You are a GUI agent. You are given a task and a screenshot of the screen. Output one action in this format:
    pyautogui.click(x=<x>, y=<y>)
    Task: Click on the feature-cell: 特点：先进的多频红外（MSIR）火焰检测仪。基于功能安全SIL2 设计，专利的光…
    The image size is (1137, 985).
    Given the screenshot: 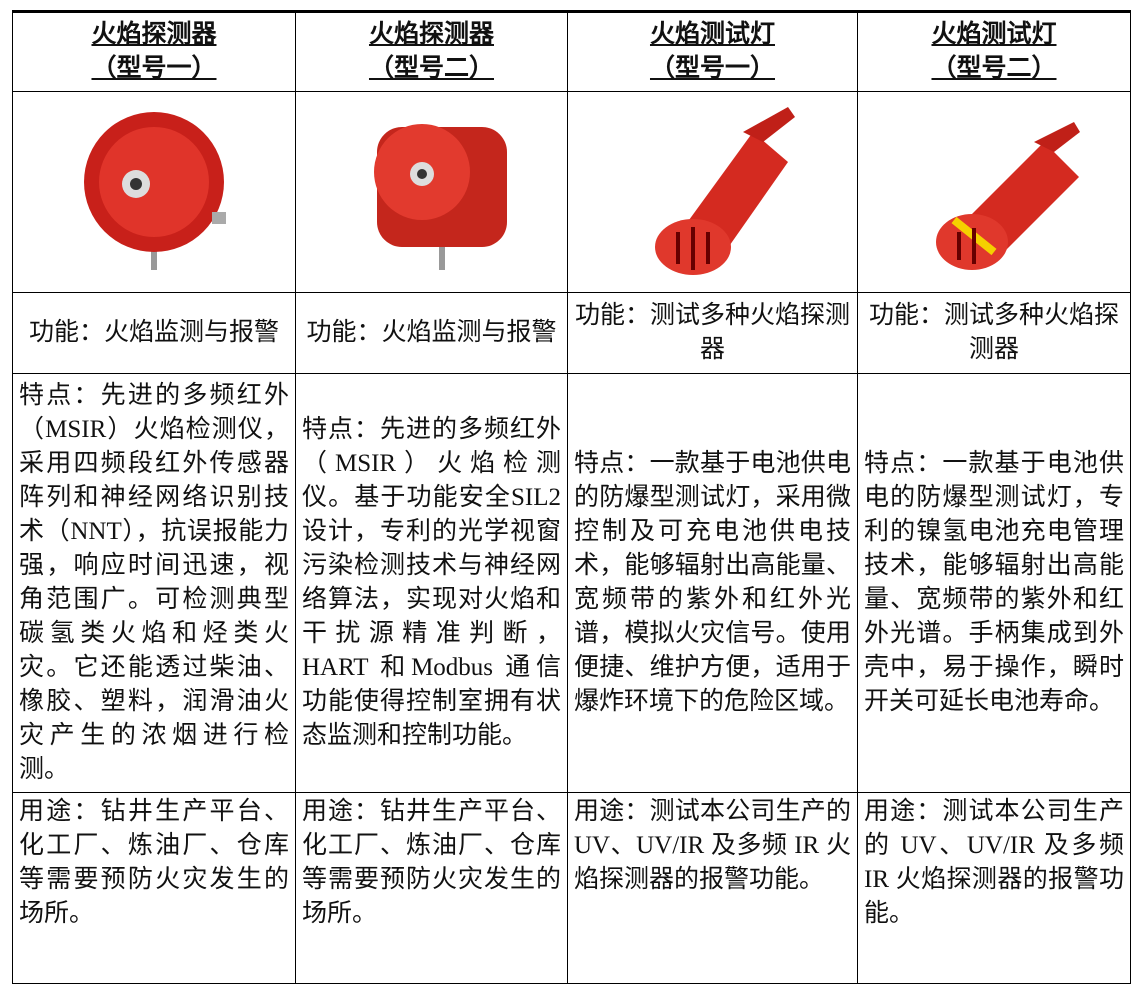 What is the action you would take?
    pyautogui.click(x=431, y=583)
    